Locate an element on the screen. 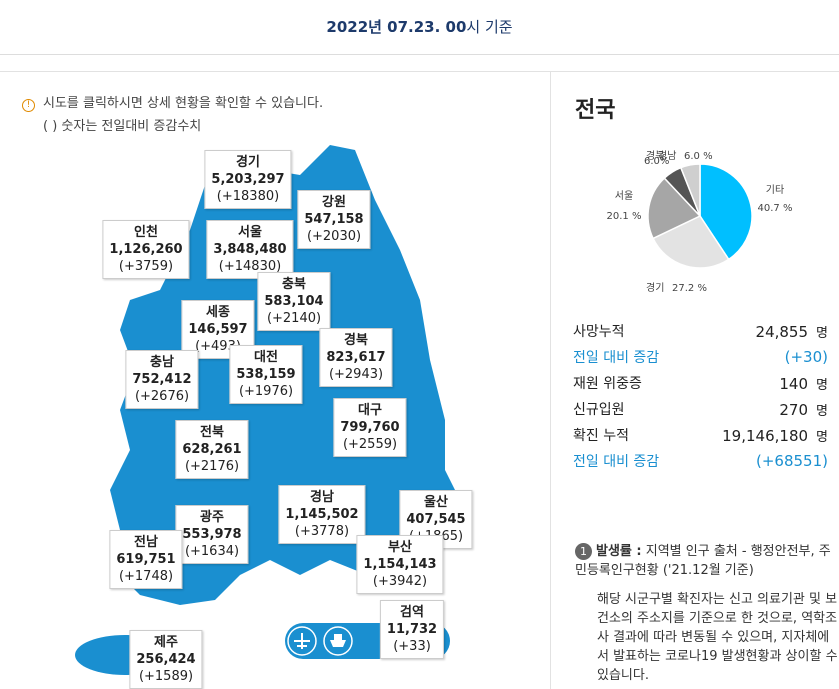 This screenshot has height=689, width=839. stat-label: 신규입원 is located at coordinates (599, 410).